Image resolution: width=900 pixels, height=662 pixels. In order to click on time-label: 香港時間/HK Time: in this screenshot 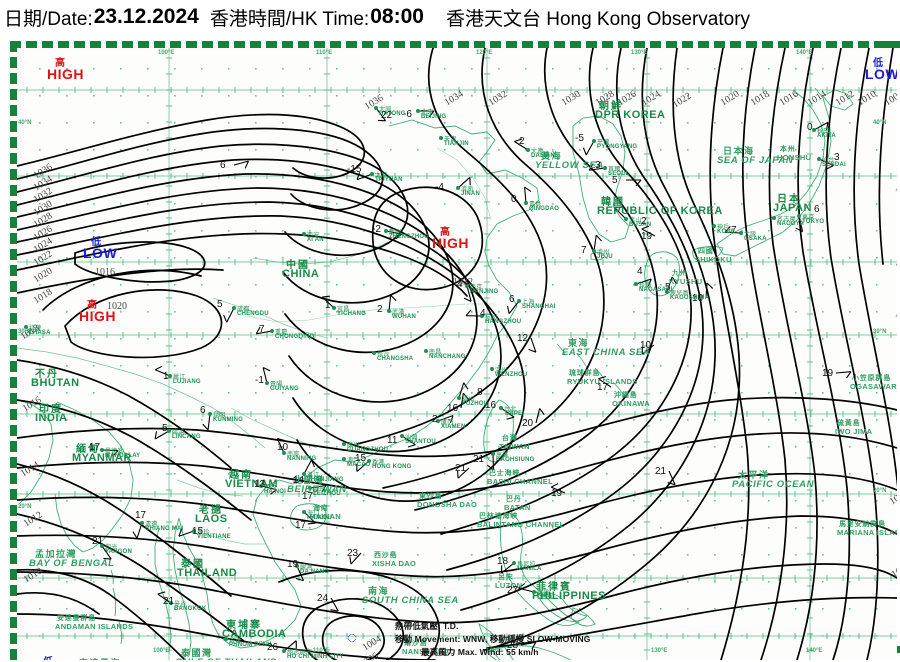, I will do `click(289, 19)`.